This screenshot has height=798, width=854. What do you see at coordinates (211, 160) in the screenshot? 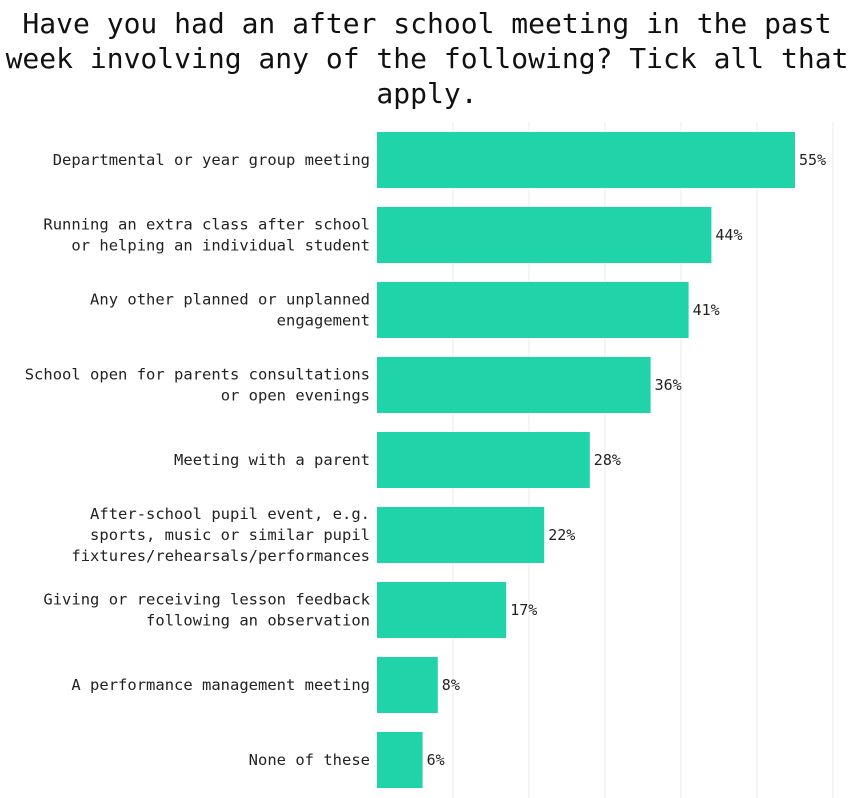
I see `category-label: Departmental or year group meeting` at bounding box center [211, 160].